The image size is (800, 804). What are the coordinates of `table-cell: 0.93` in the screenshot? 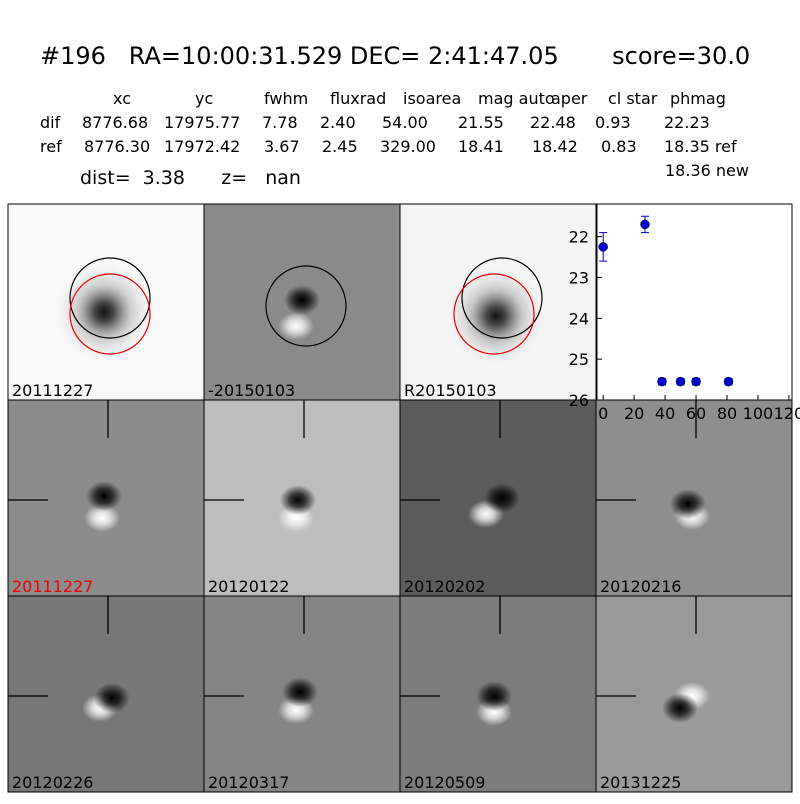 It's located at (613, 122).